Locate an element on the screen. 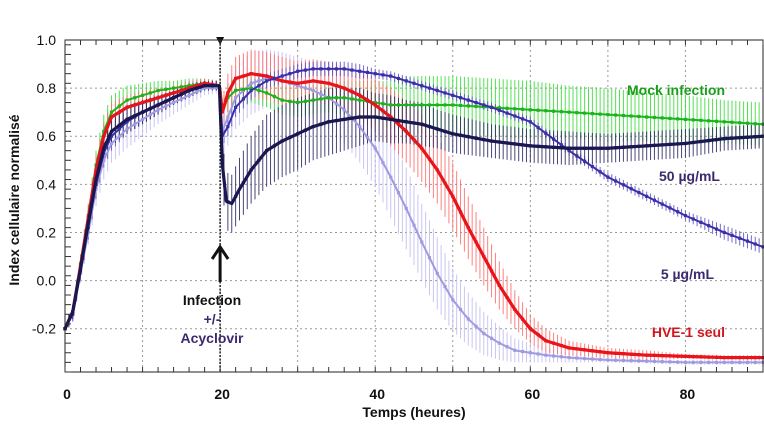  label-hve1-seul: HVE-1 seul is located at coordinates (688, 332).